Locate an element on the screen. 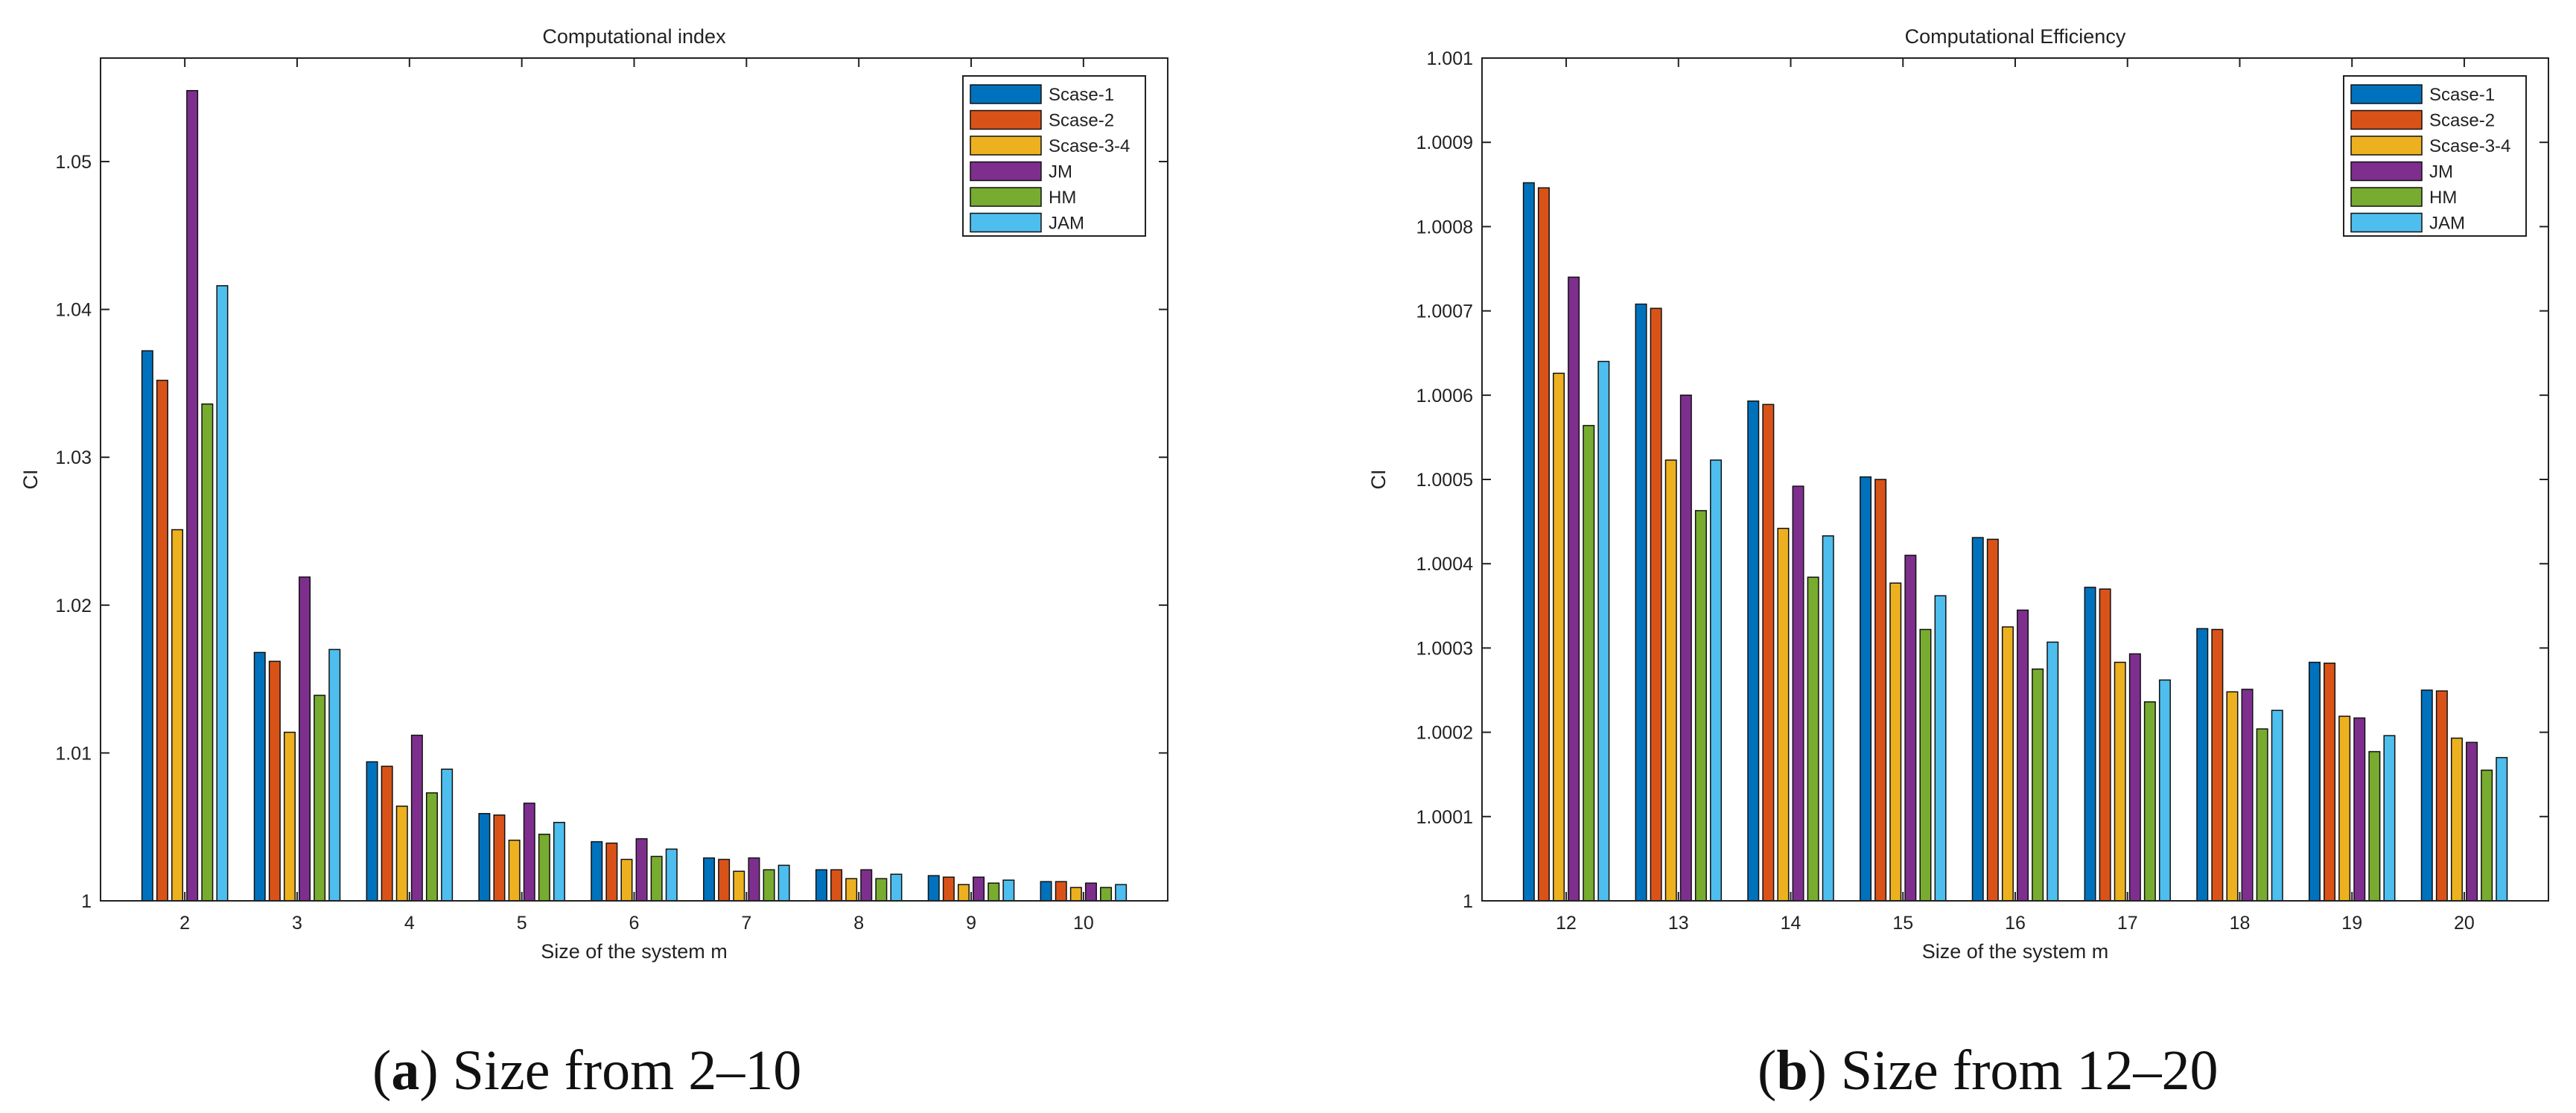 This screenshot has width=2576, height=1113. chart-title: Computational index is located at coordinates (634, 36).